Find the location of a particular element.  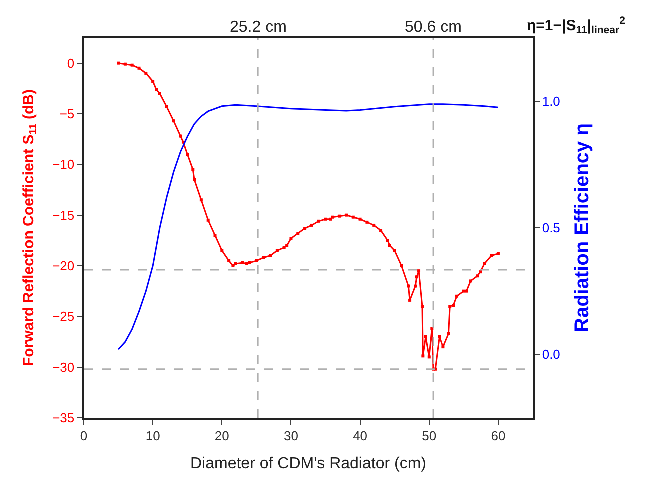

ref-line-label: 25.2 cm is located at coordinates (258, 27).